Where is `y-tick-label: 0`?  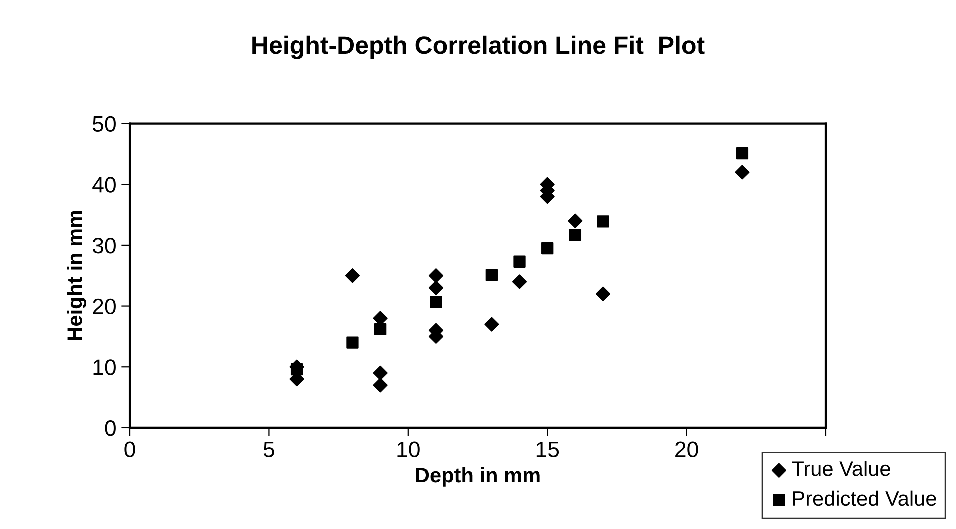 y-tick-label: 0 is located at coordinates (110, 428).